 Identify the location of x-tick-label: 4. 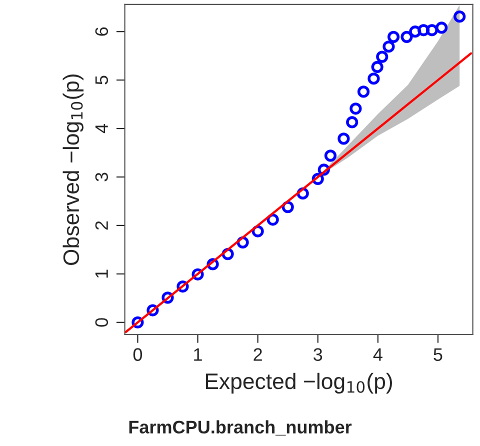
(377, 354).